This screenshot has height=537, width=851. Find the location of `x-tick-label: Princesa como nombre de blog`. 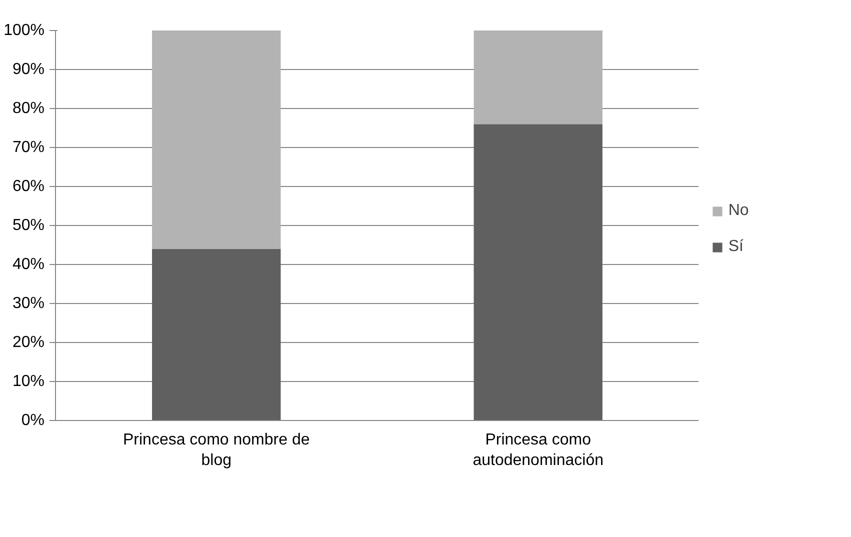

x-tick-label: Princesa como nombre de blog is located at coordinates (216, 450).